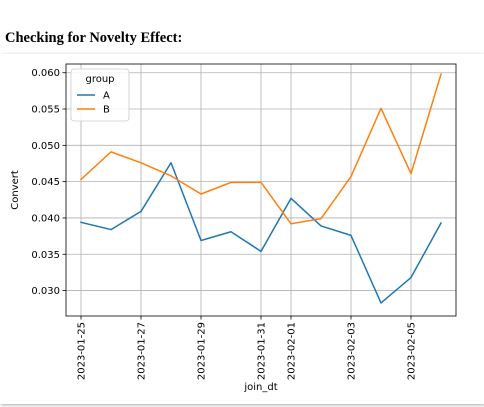 The height and width of the screenshot is (407, 484). Describe the element at coordinates (202, 351) in the screenshot. I see `x-tick-label: 2023-01-29` at that location.